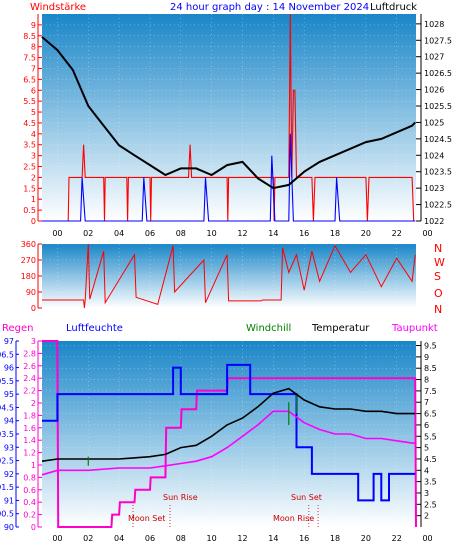 The height and width of the screenshot is (550, 462). What do you see at coordinates (119, 538) in the screenshot?
I see `hour-tick-bottom: 04` at bounding box center [119, 538].